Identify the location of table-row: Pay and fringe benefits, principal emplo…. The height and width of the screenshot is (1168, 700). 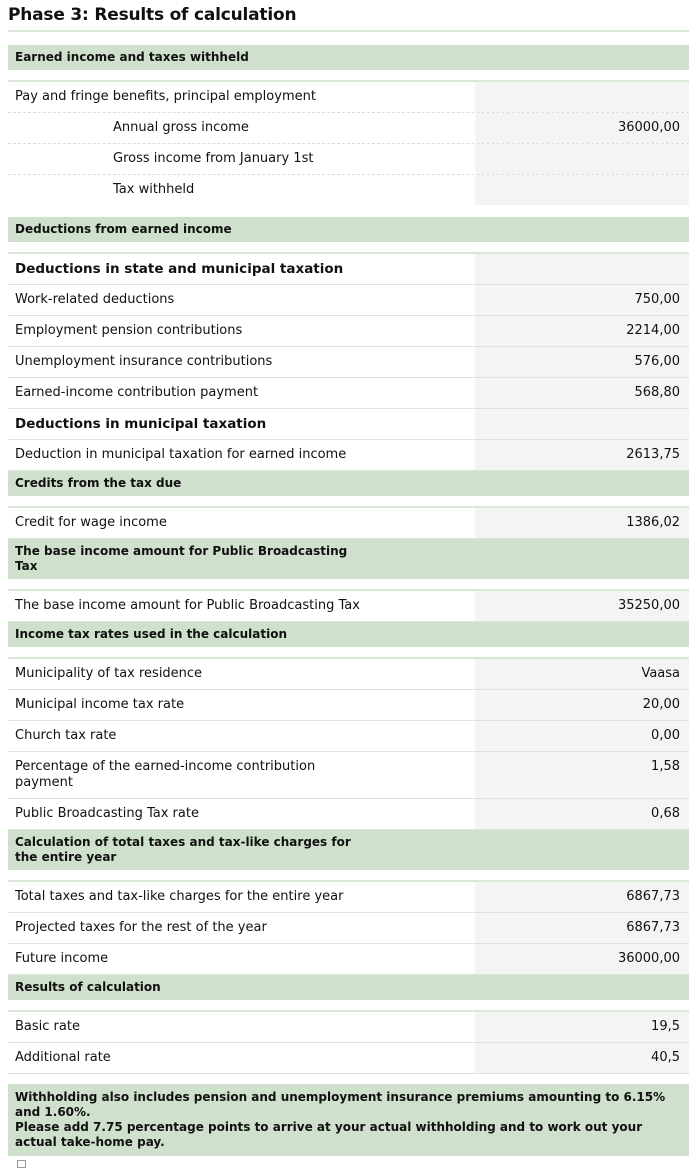
(348, 97).